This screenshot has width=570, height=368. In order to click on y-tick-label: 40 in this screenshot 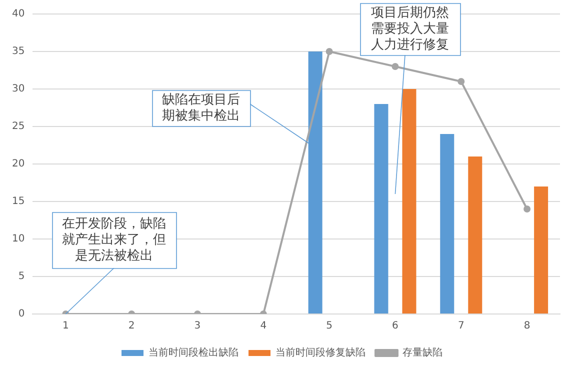, I will do `click(18, 14)`.